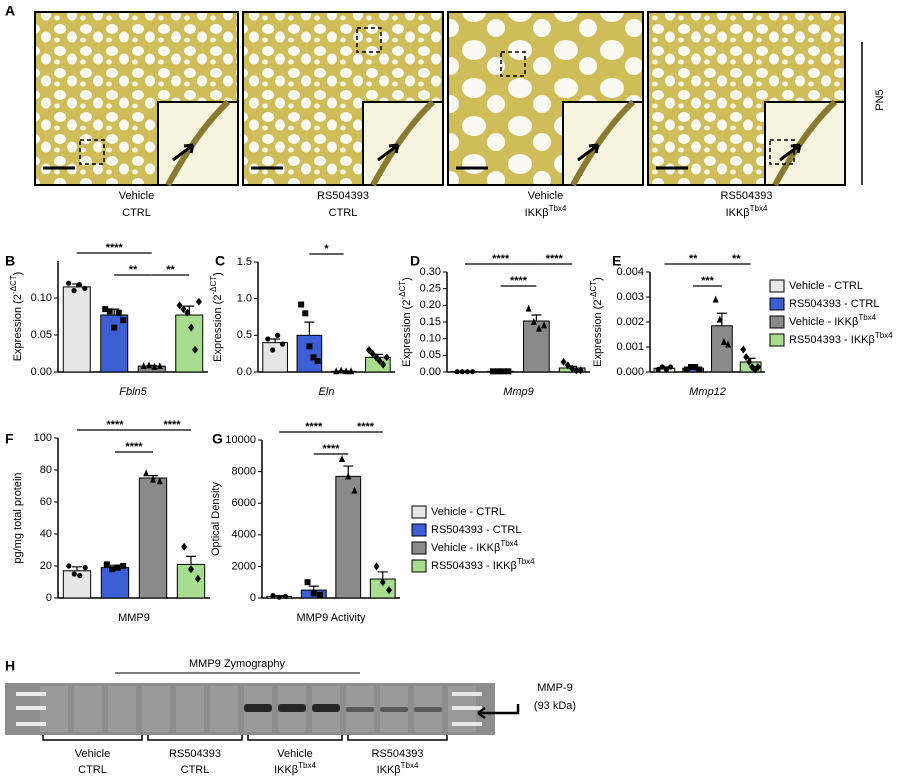 Image resolution: width=900 pixels, height=782 pixels. Describe the element at coordinates (398, 754) in the screenshot. I see `group-label: RS504393` at that location.